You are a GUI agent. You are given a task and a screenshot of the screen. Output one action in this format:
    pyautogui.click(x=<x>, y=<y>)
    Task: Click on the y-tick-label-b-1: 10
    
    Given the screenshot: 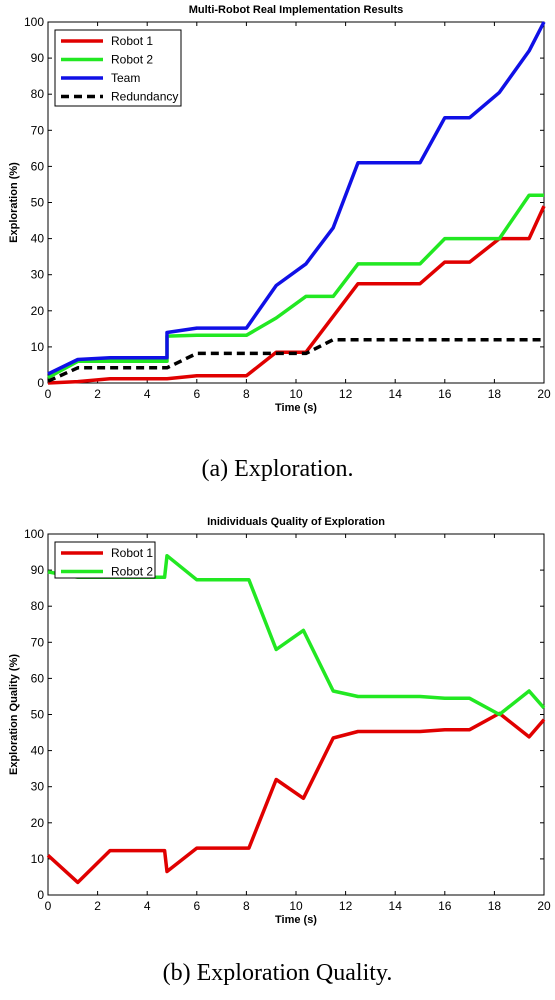 What is the action you would take?
    pyautogui.click(x=38, y=859)
    